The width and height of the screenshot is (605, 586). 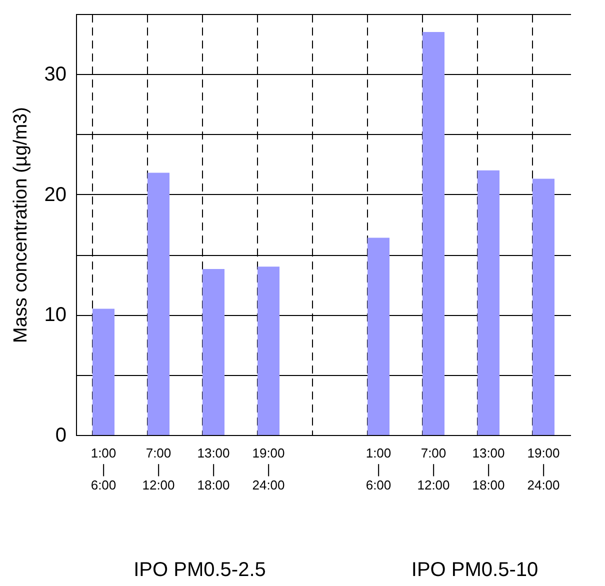 I want to click on y-axis-title: Mass concentration (µg/m3), so click(x=21, y=225).